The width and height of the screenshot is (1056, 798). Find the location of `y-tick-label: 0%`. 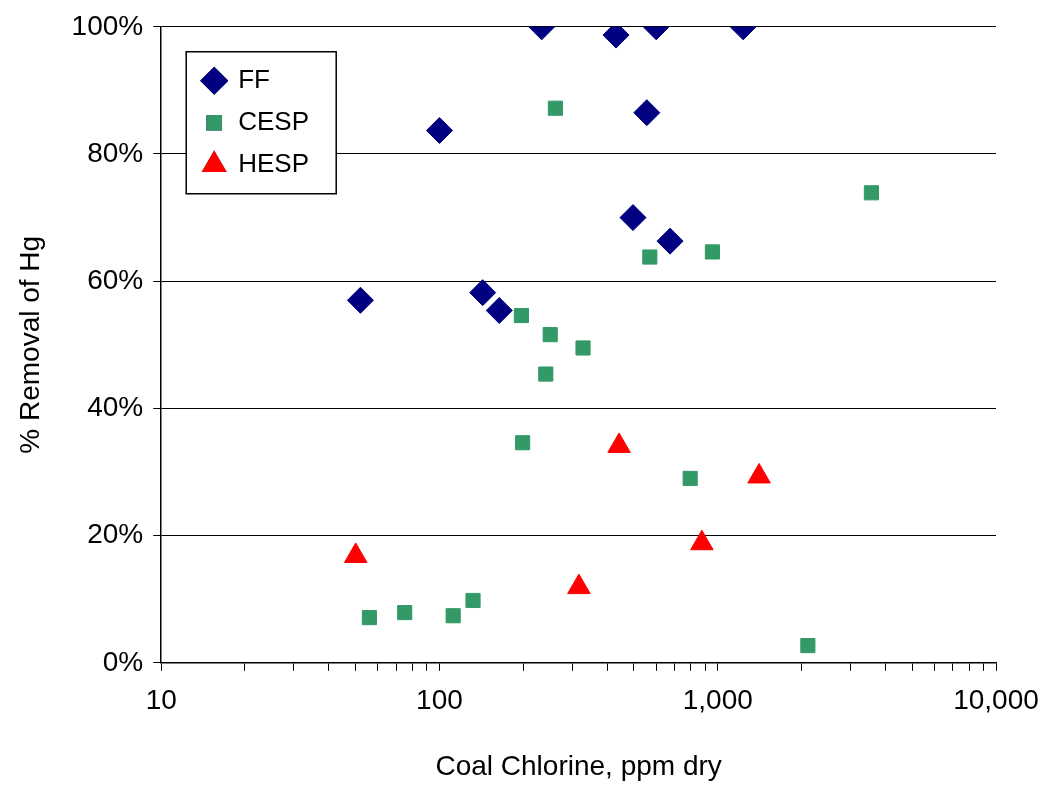

y-tick-label: 0% is located at coordinates (123, 661).